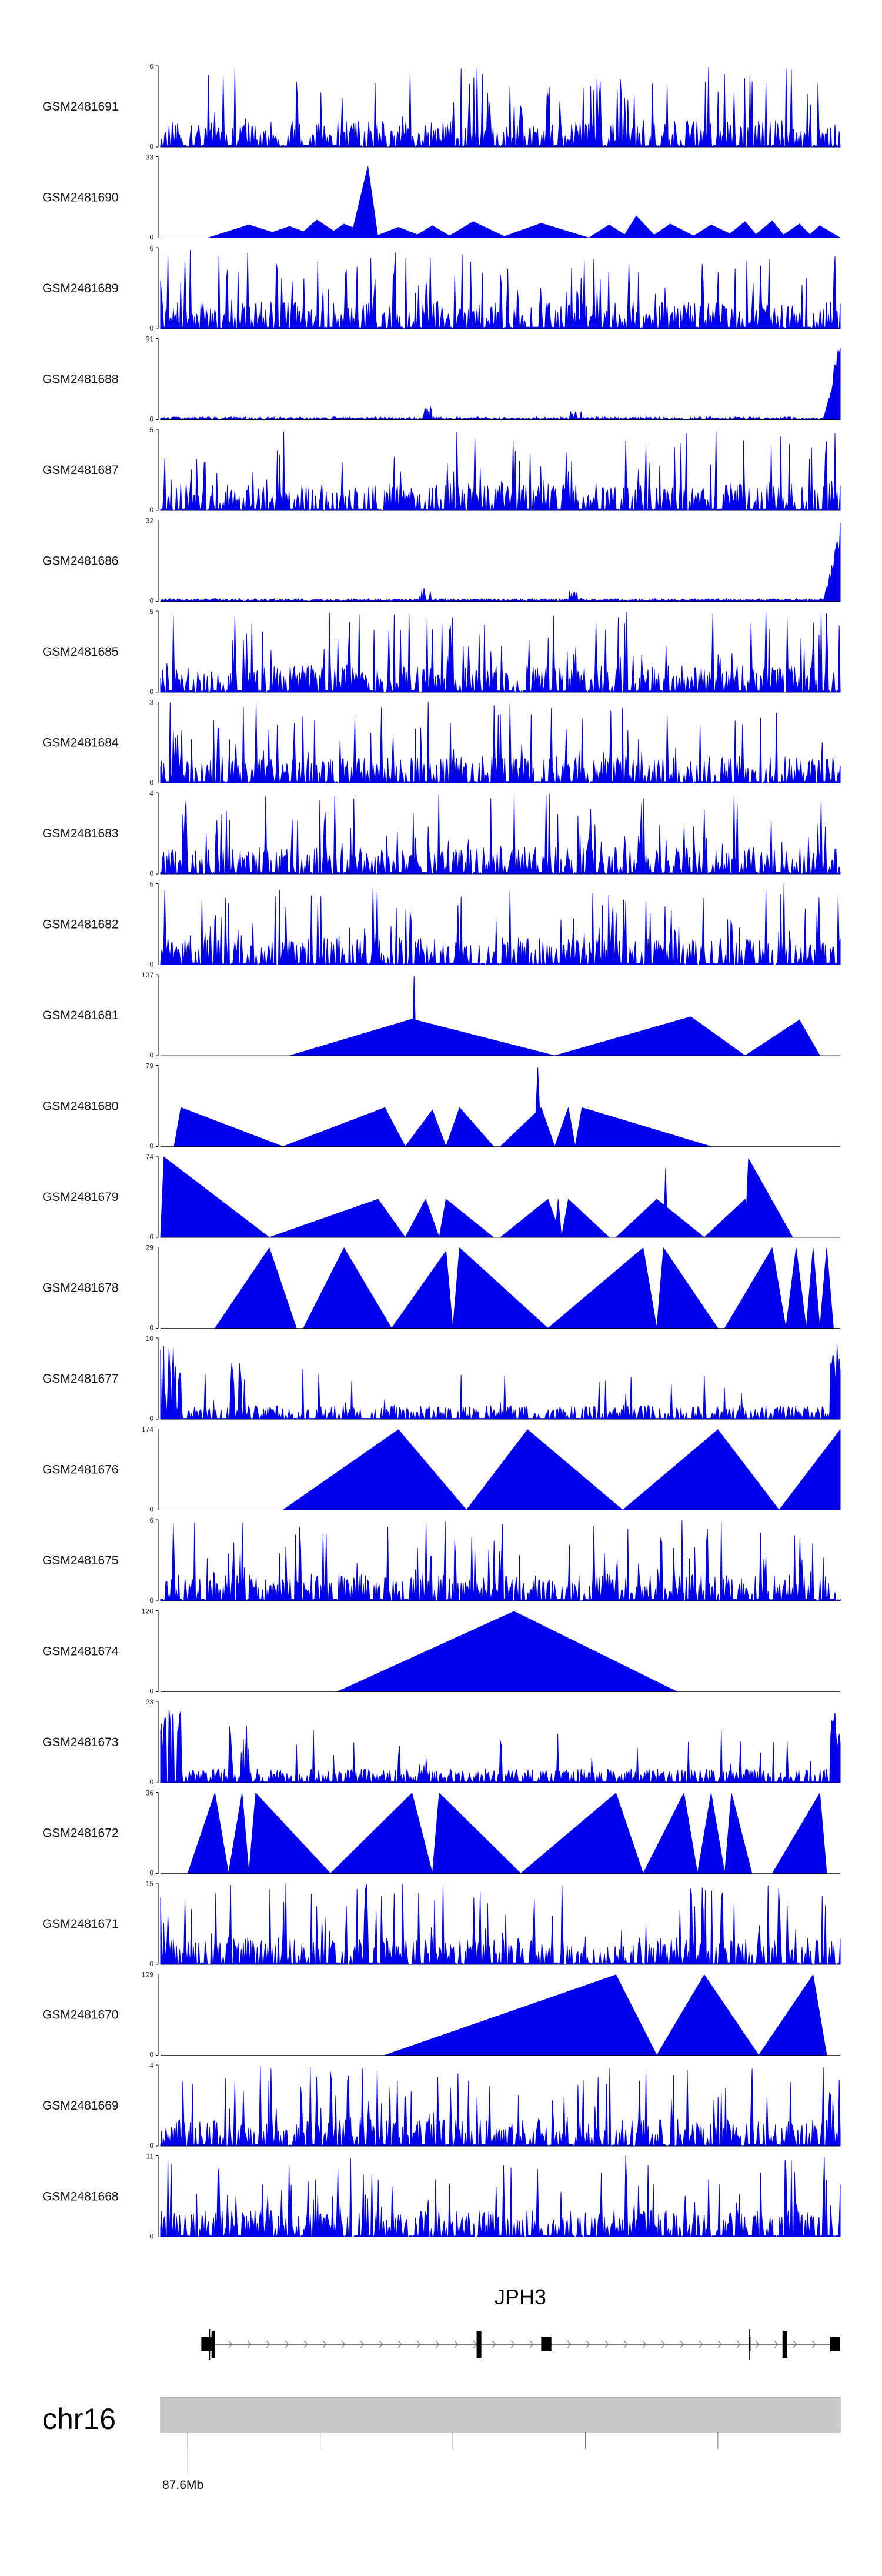 The image size is (882, 2576). What do you see at coordinates (80, 1833) in the screenshot?
I see `track-label: GSM2481672` at bounding box center [80, 1833].